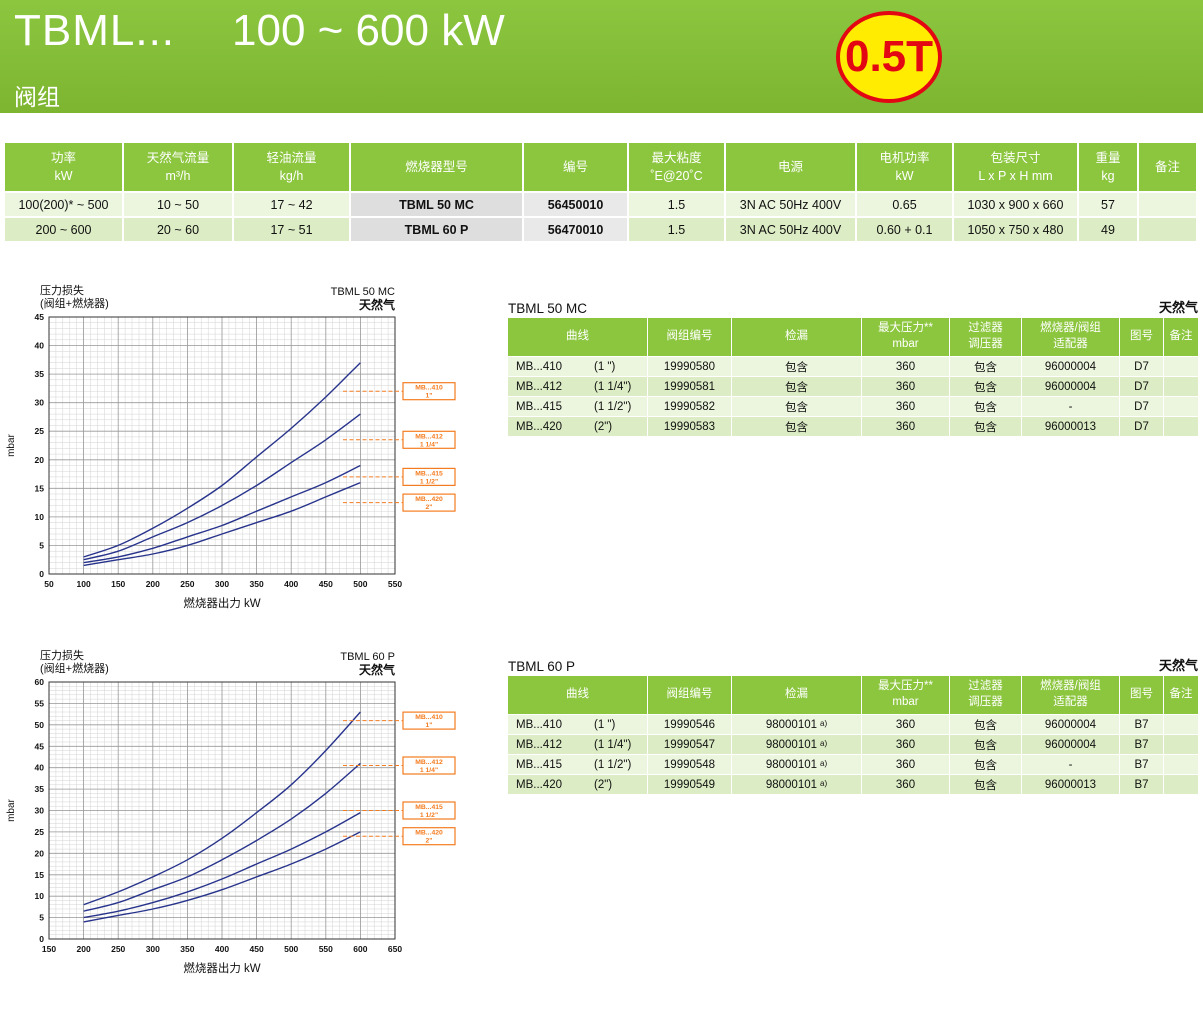 This screenshot has width=1203, height=1010. Describe the element at coordinates (605, 724) in the screenshot. I see `curve-size: (1 ")` at that location.